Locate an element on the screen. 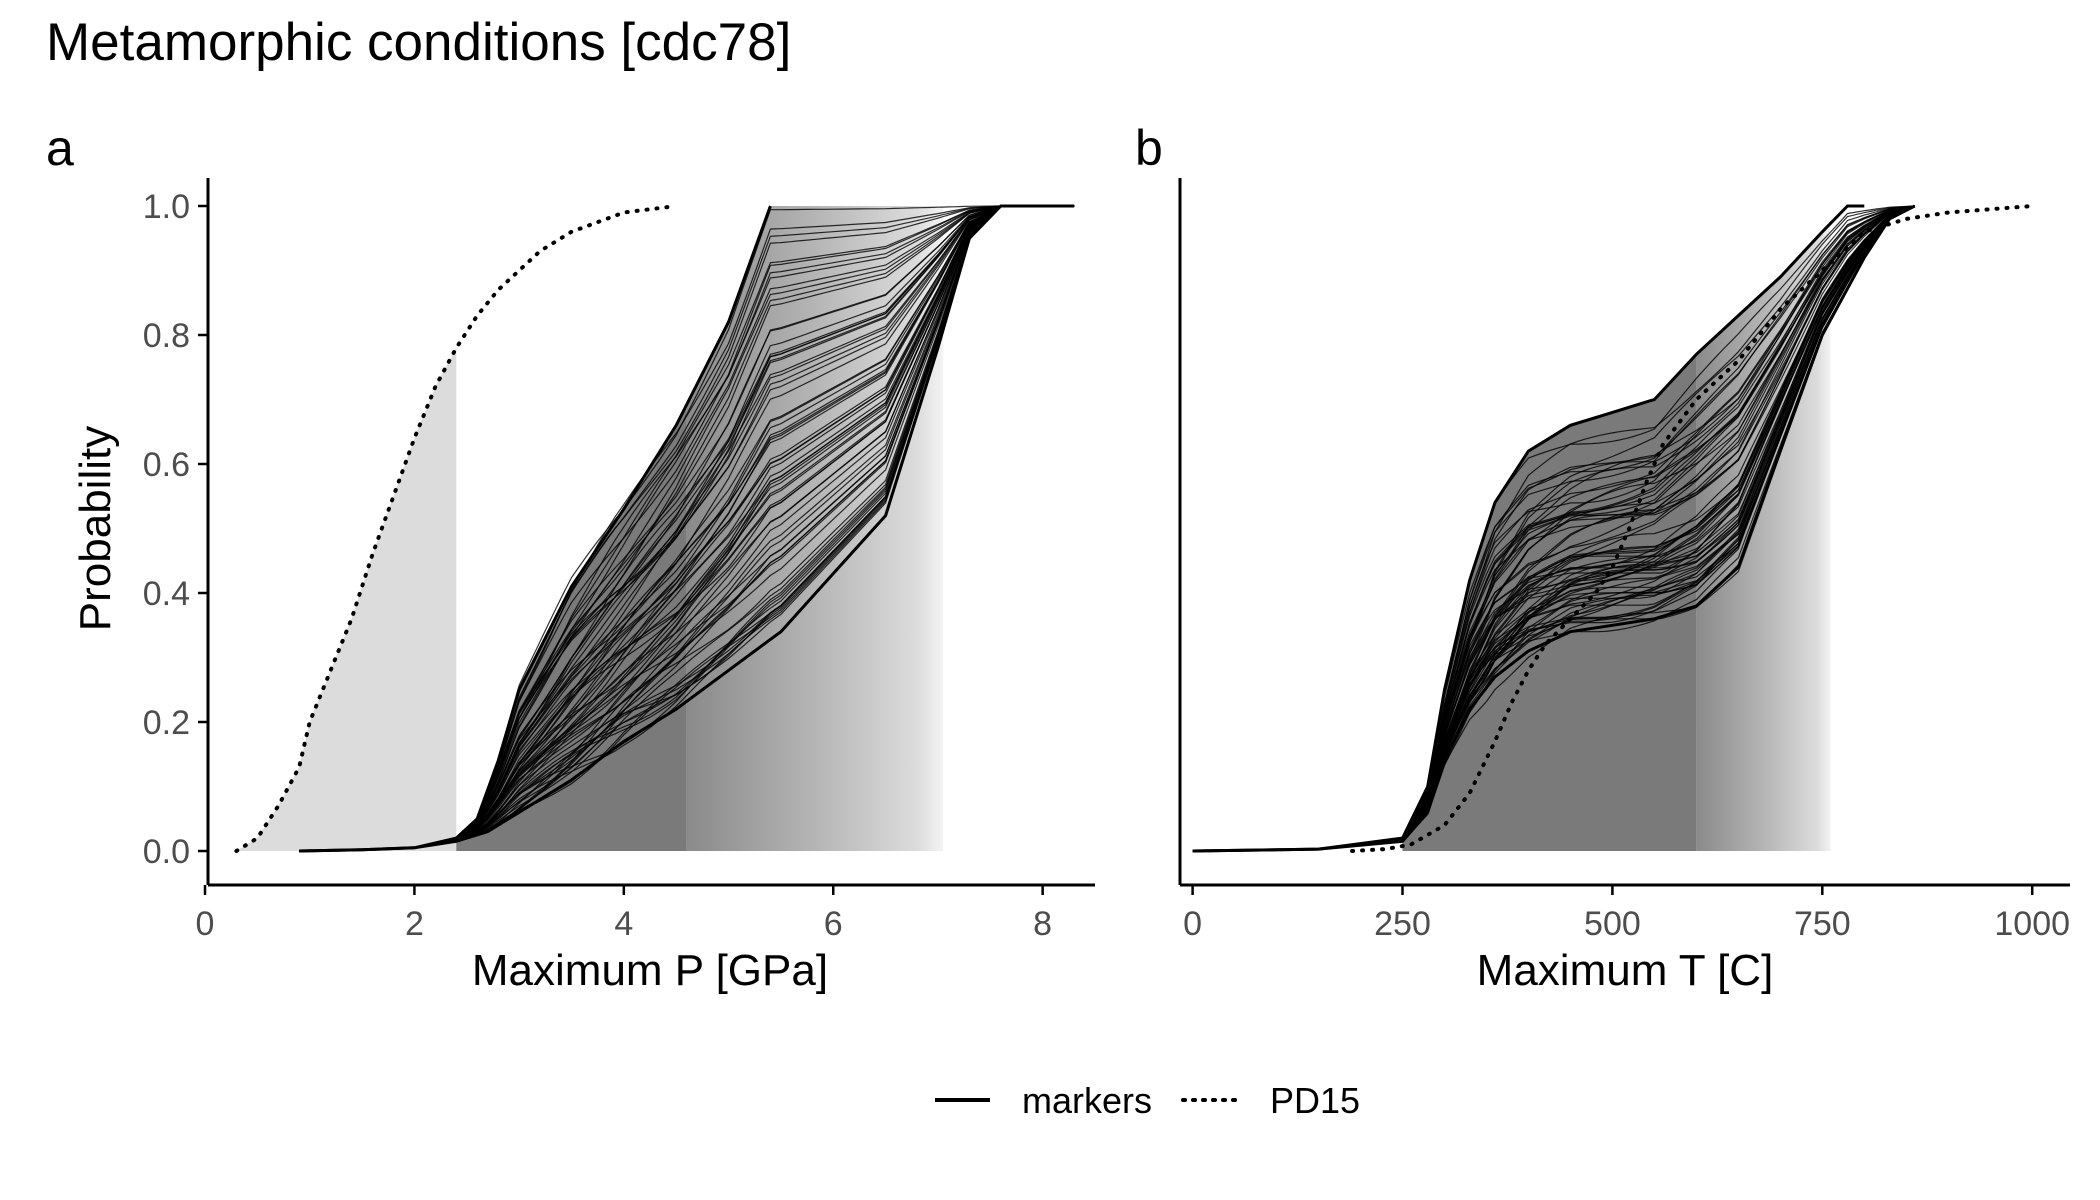  x-tick-label: 500 is located at coordinates (1612, 924).